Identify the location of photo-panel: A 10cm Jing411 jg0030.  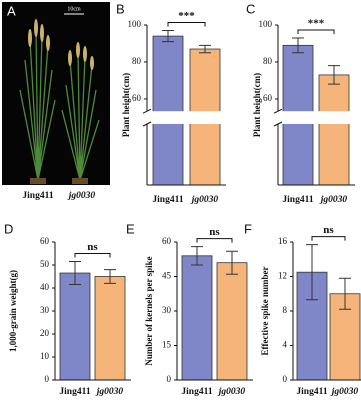
(56, 101).